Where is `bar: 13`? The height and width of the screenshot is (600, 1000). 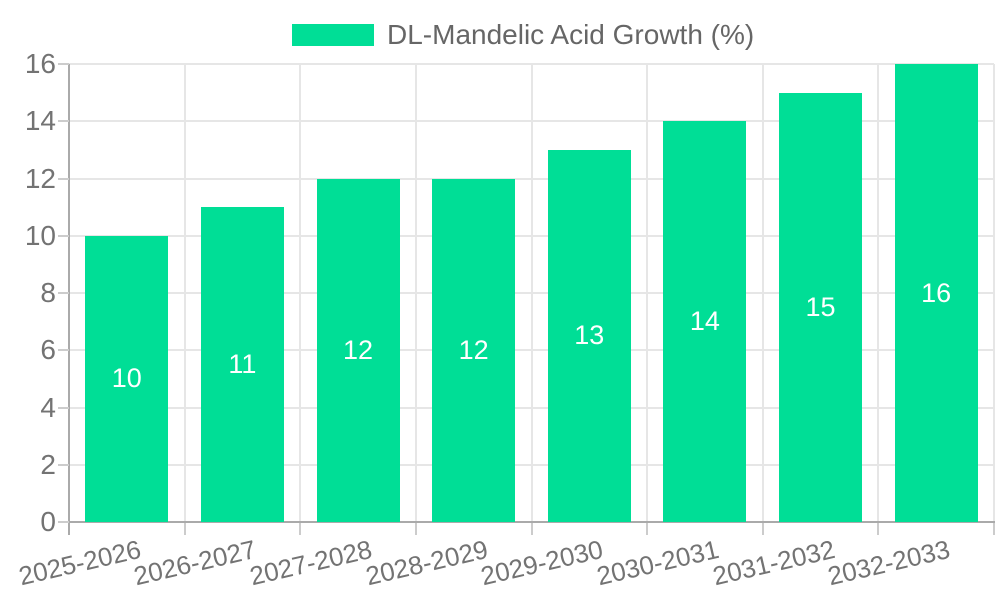 bar: 13 is located at coordinates (589, 335).